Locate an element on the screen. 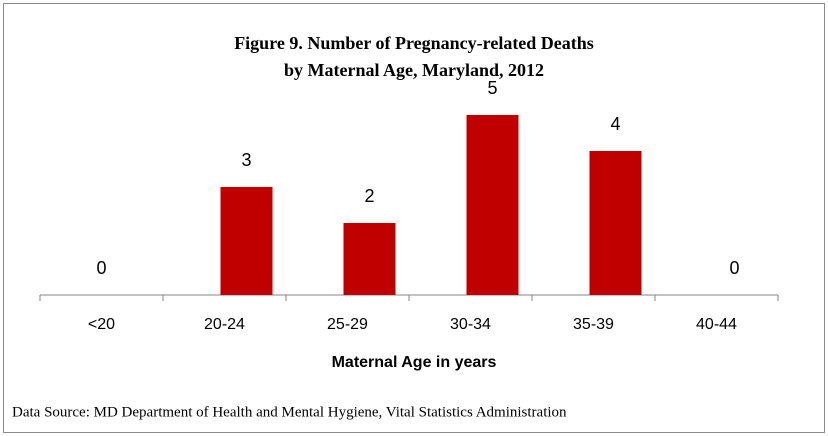 The height and width of the screenshot is (436, 828). x-tick-label: 25-29 is located at coordinates (347, 324).